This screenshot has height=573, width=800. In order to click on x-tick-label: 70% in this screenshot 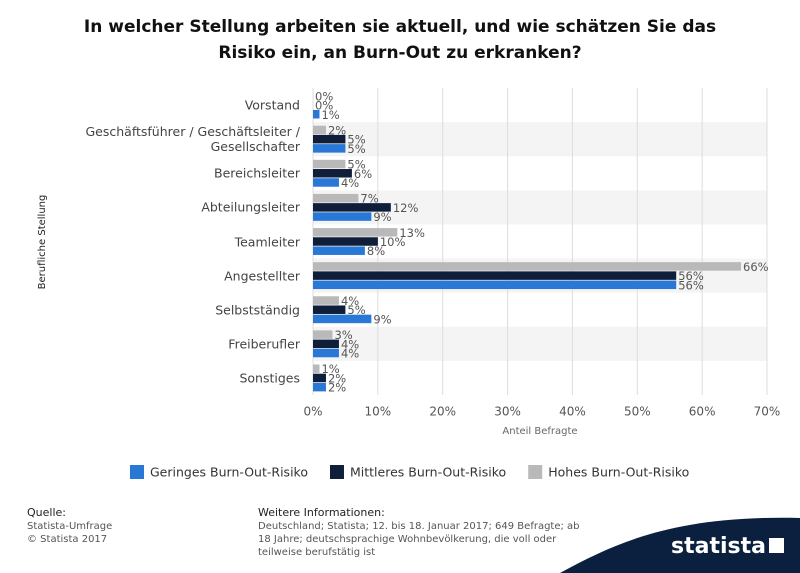, I will do `click(767, 412)`.